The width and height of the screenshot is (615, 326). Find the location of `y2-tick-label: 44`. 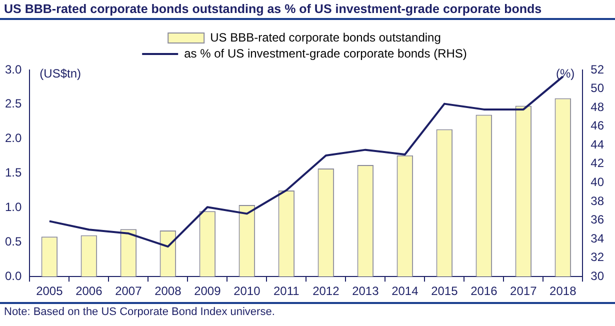

y2-tick-label: 44 is located at coordinates (597, 144).